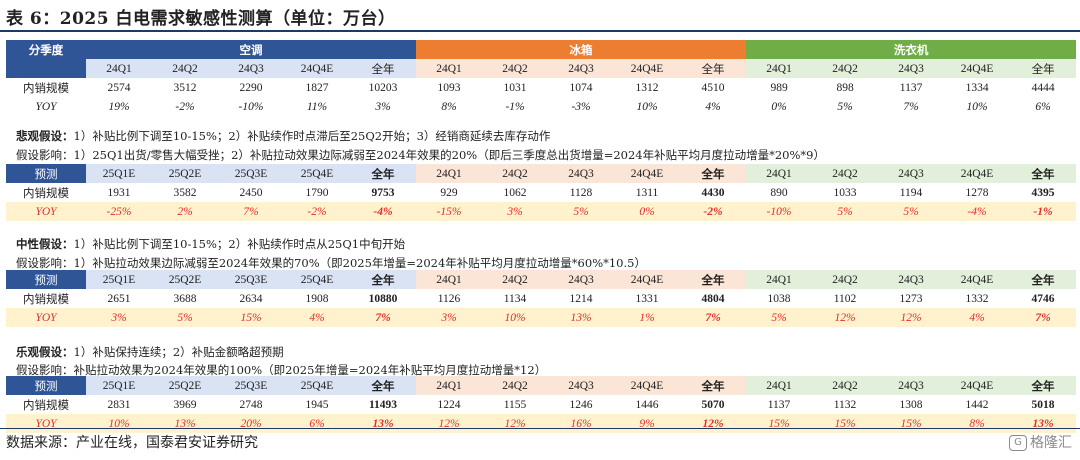 This screenshot has width=1080, height=460. I want to click on value-cell: 1334, so click(977, 87).